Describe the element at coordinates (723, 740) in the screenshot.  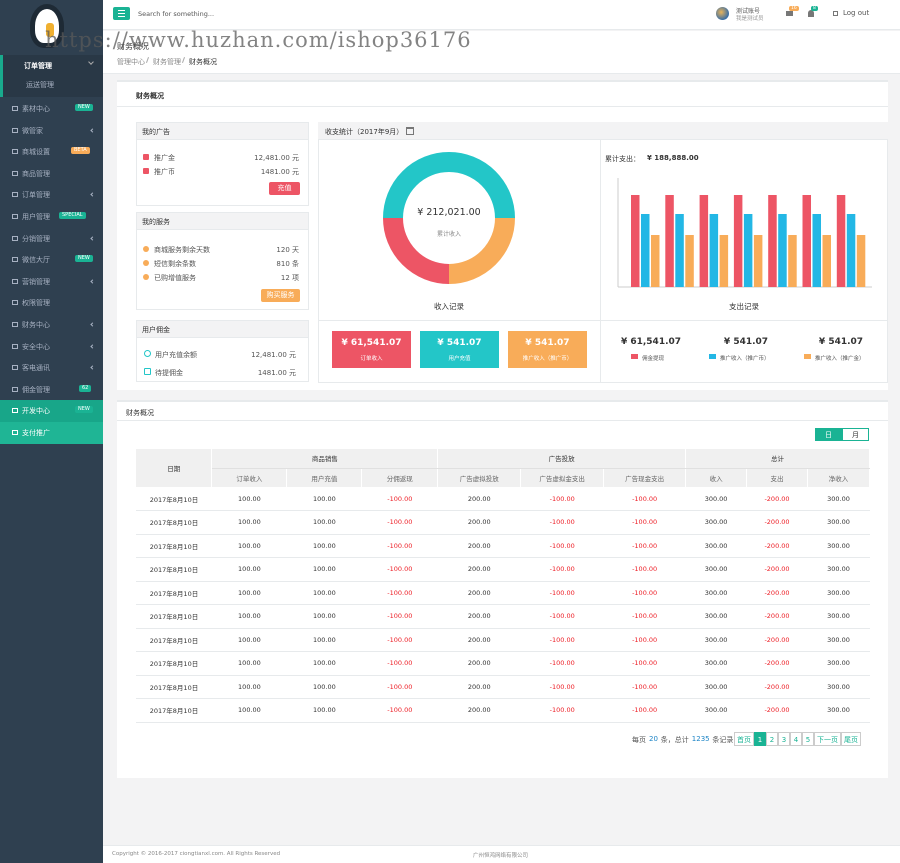
I see `pagination-text: 条记录` at that location.